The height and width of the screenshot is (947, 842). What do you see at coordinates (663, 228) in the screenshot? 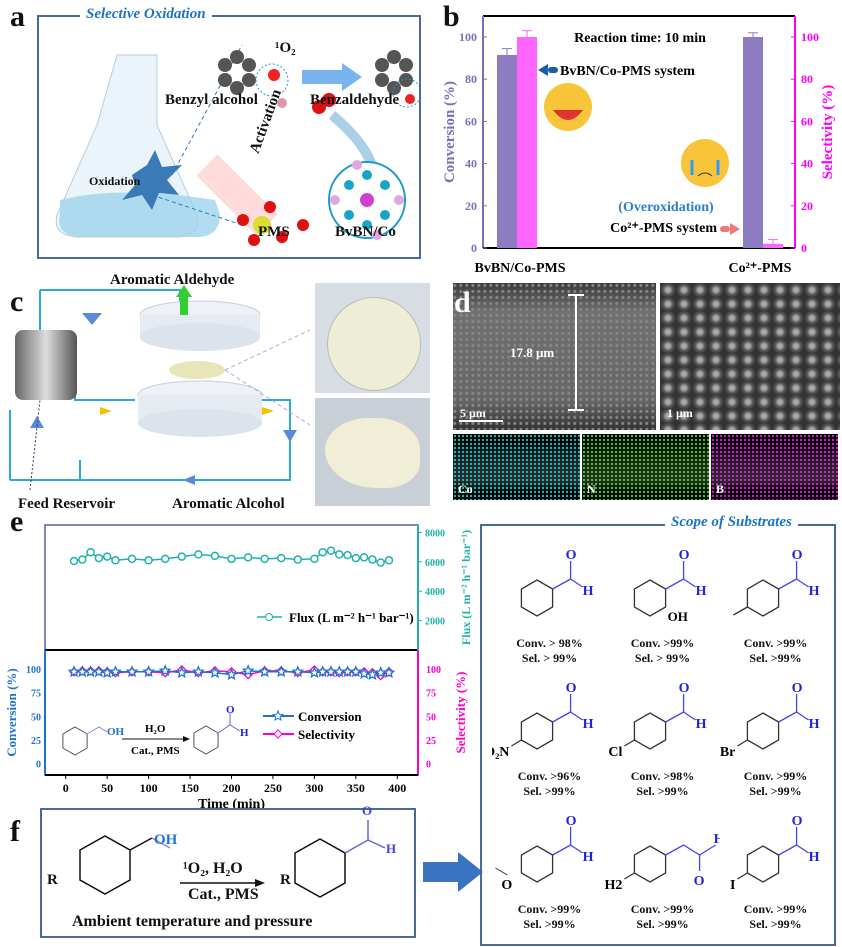
I see `annotation: Co²⁺-PMS system` at bounding box center [663, 228].